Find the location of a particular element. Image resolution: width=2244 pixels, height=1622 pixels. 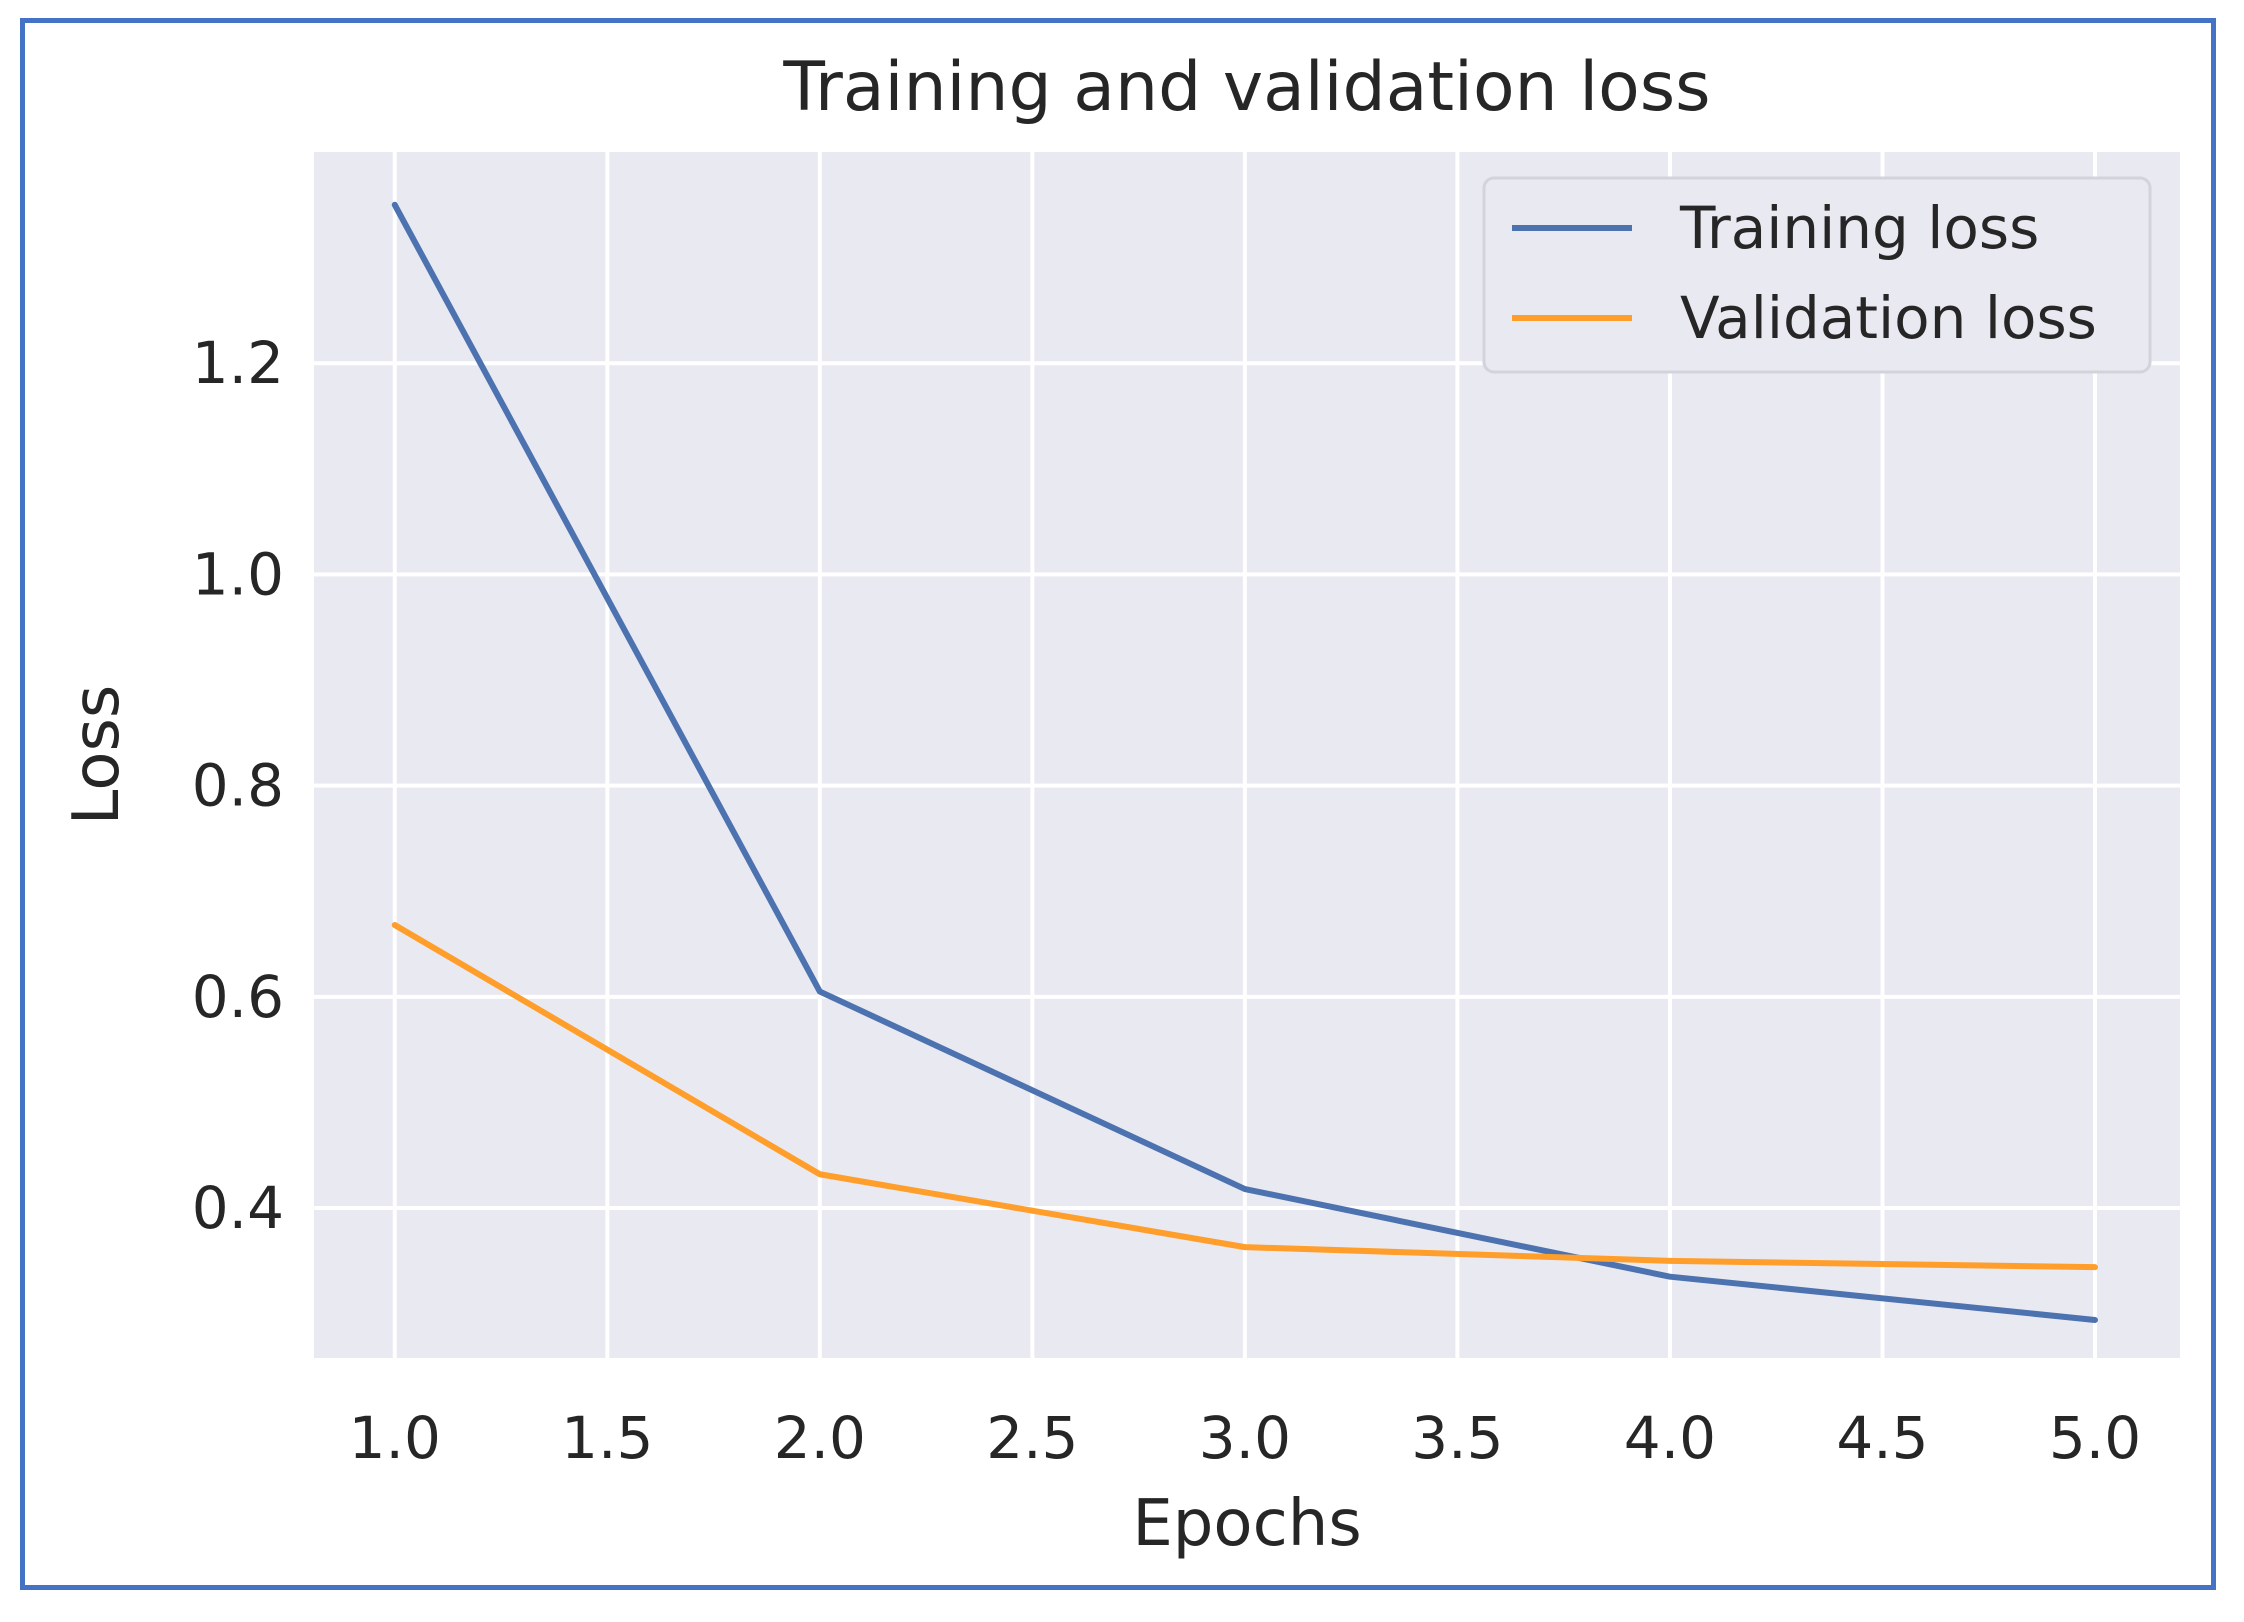

legend-label-training: Training loss is located at coordinates (1859, 228).